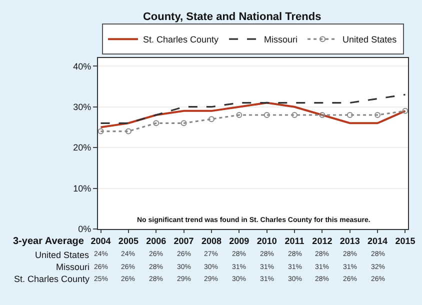  What do you see at coordinates (181, 39) in the screenshot?
I see `legend-label: St. Charles County` at bounding box center [181, 39].